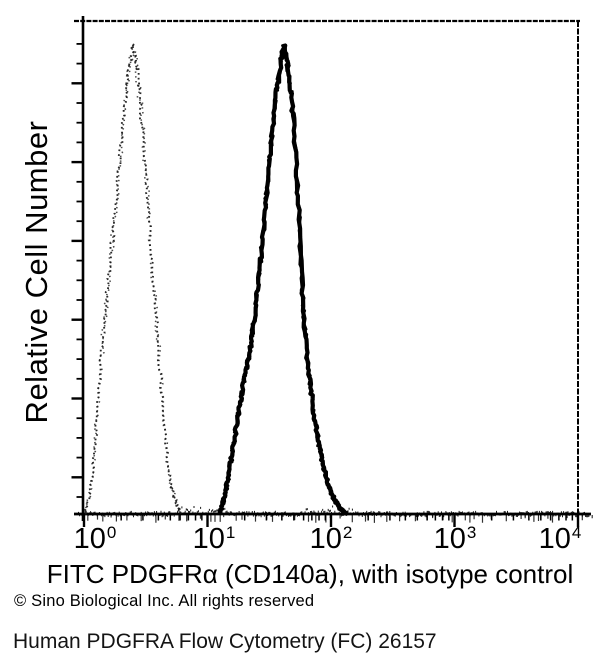  What do you see at coordinates (347, 532) in the screenshot?
I see `tick-exponent: 2` at bounding box center [347, 532].